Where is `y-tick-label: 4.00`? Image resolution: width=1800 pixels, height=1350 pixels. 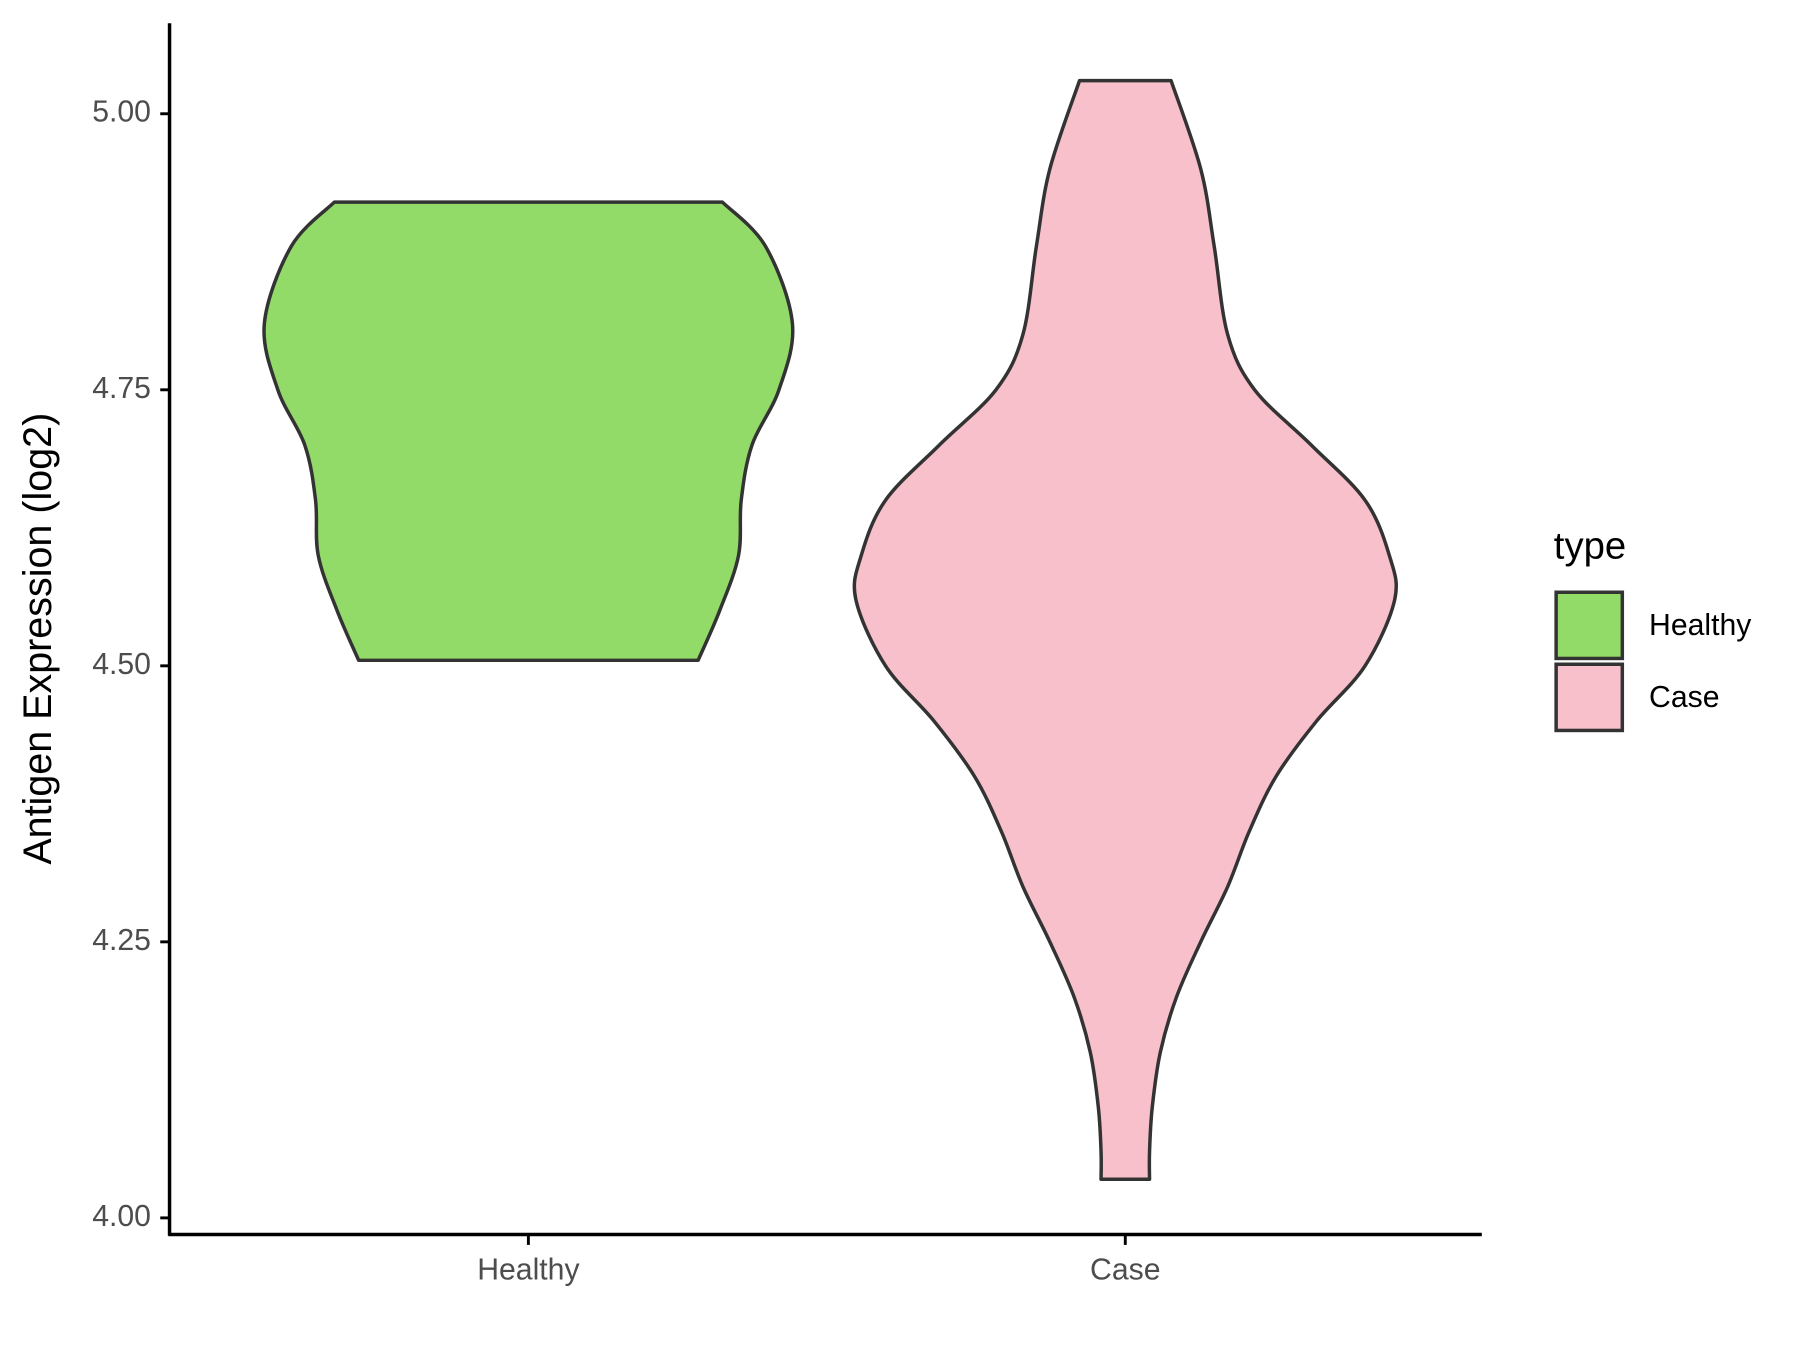
y-tick-label: 4.00 is located at coordinates (121, 1216).